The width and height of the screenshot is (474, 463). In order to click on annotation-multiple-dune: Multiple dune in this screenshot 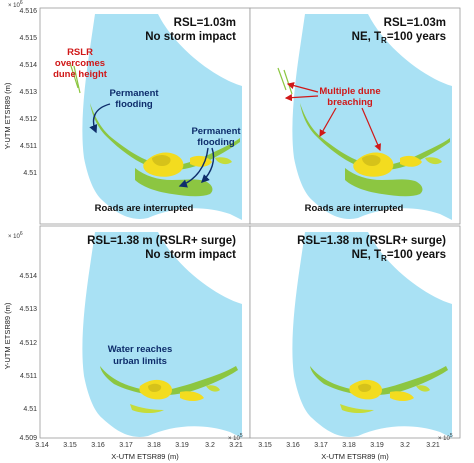, I will do `click(349, 91)`.